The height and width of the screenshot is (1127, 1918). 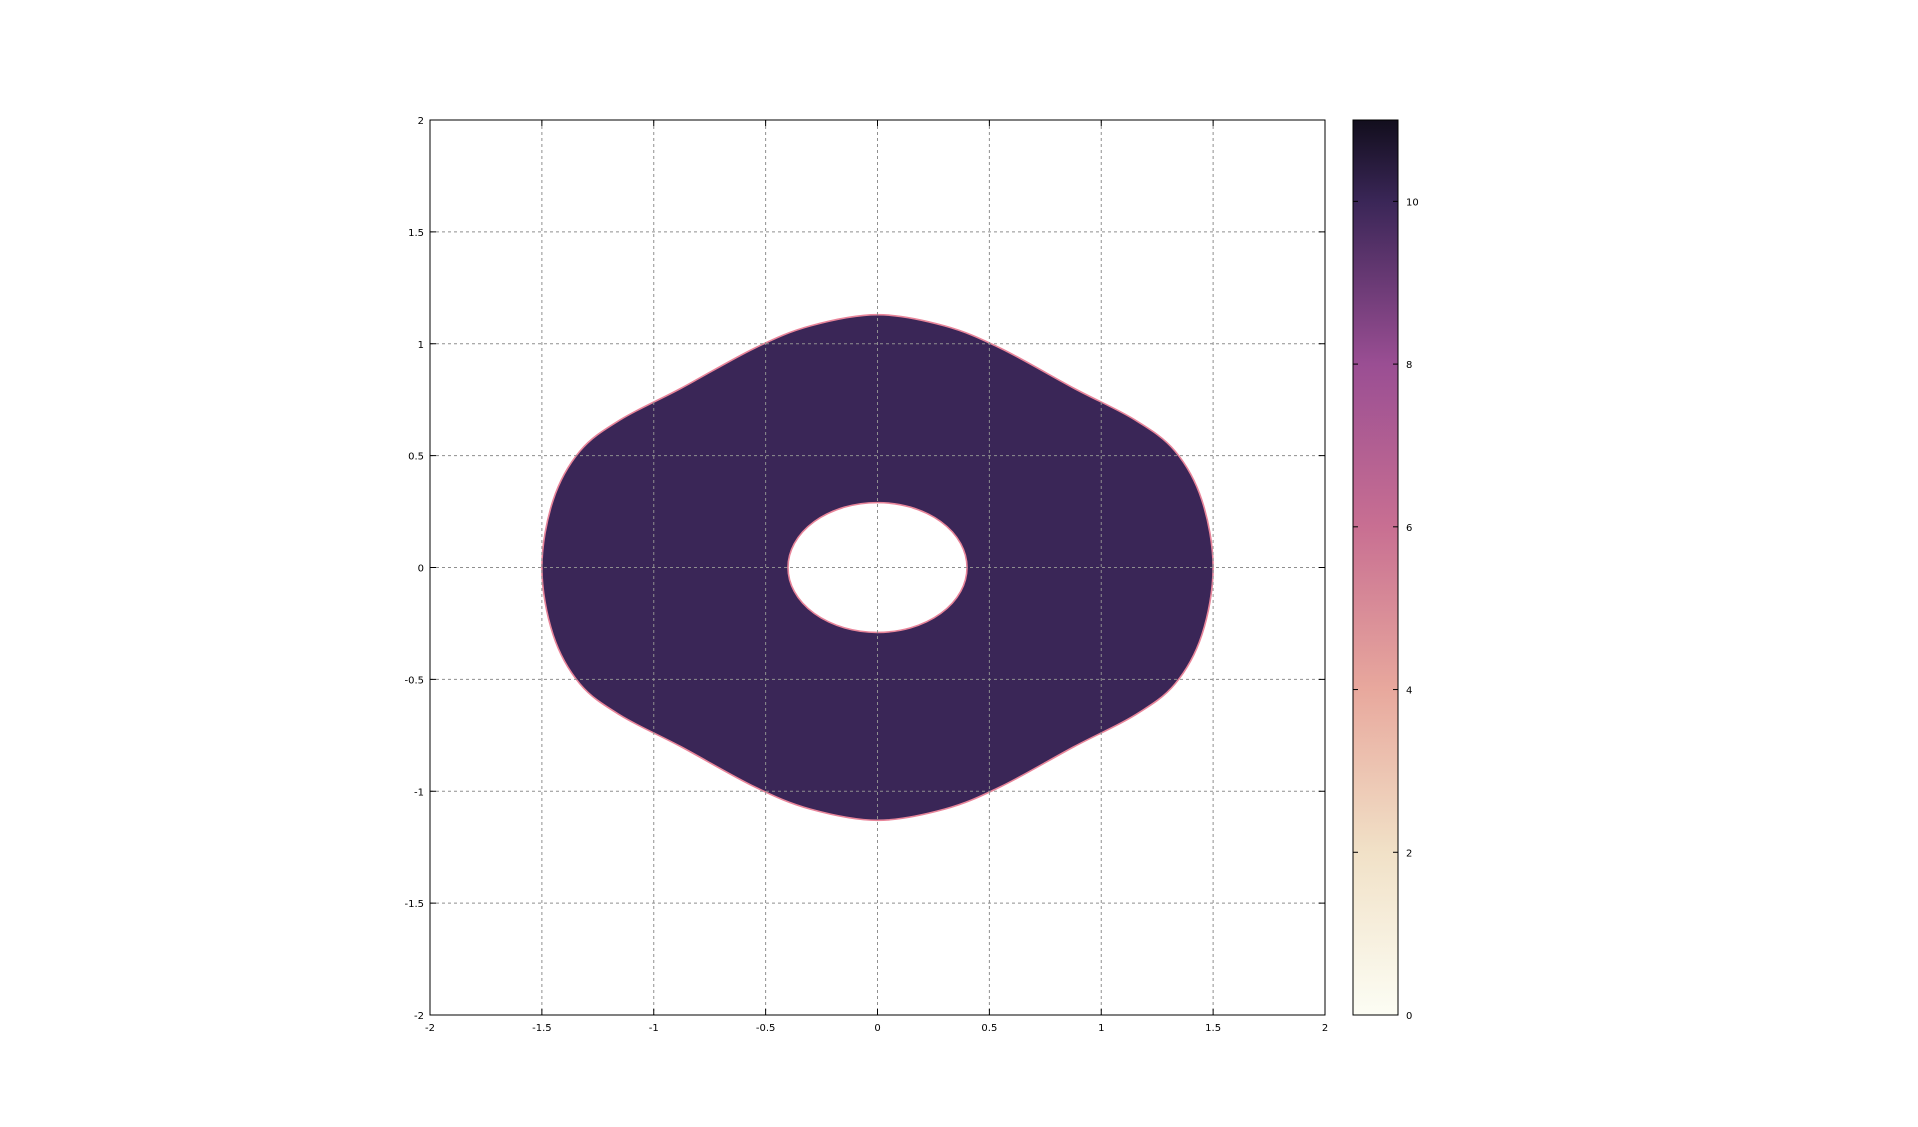 I want to click on x-tick-label: 2, so click(x=1325, y=1028).